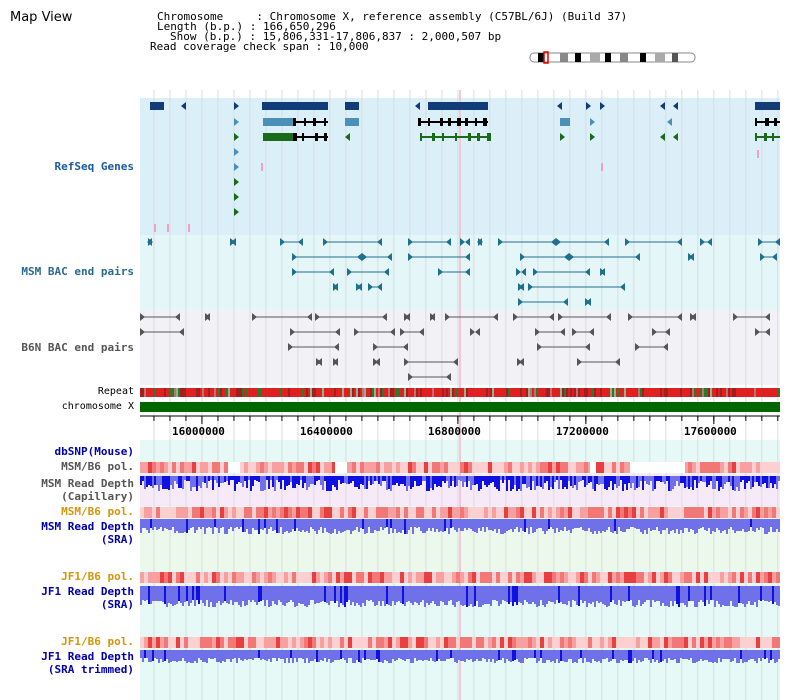  I want to click on track-label-jf1-depth-sra: JF1 Read Depth (SRA), so click(87, 598).